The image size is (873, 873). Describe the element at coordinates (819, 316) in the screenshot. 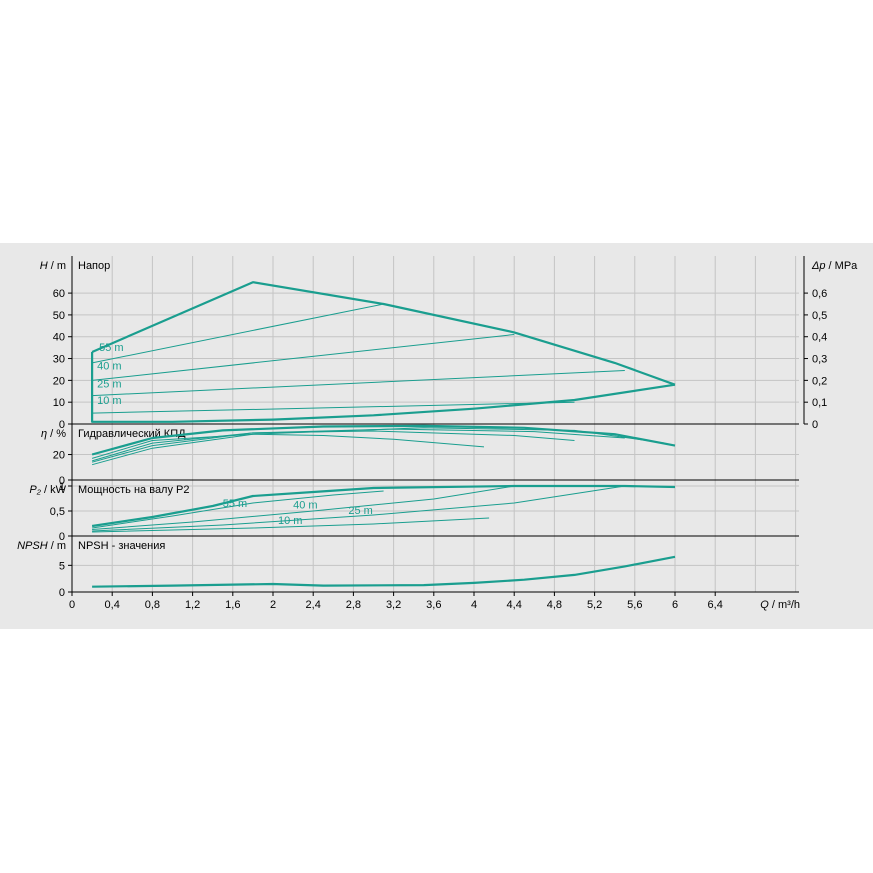

I see `right-tick-label: 0,5` at that location.